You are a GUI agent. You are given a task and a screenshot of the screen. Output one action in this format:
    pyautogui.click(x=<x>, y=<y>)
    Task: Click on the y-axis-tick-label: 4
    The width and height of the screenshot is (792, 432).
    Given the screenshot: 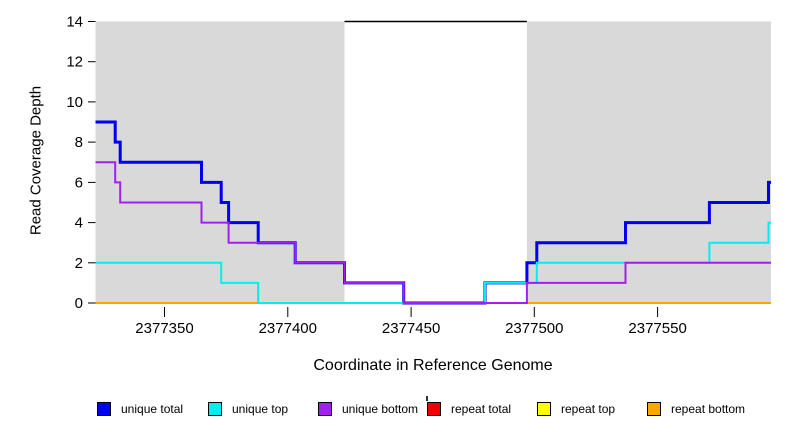 What is the action you would take?
    pyautogui.click(x=79, y=223)
    